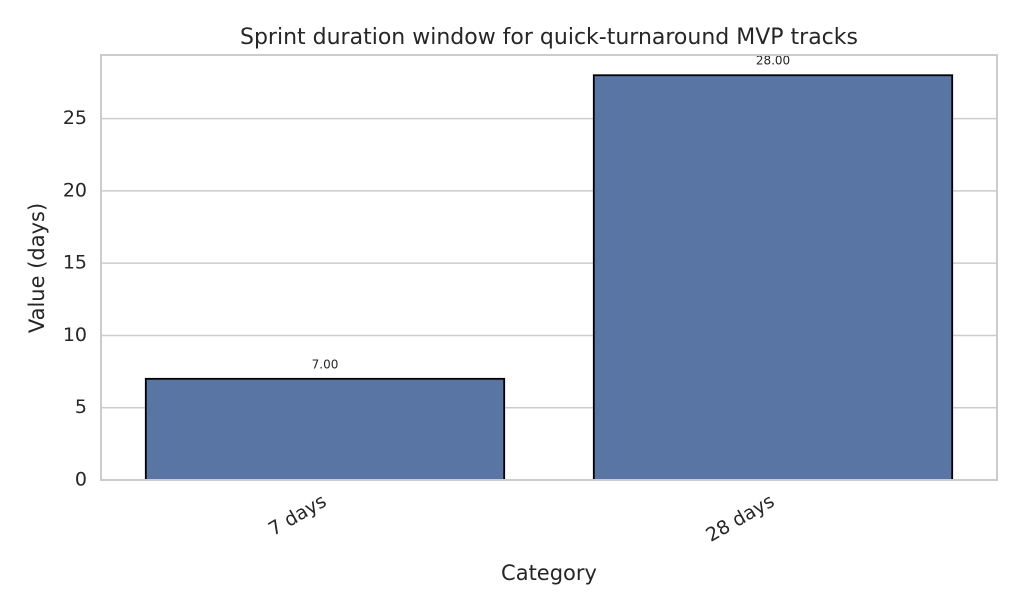 The image size is (1024, 614). What do you see at coordinates (81, 480) in the screenshot?
I see `y-tick-label: 0` at bounding box center [81, 480].